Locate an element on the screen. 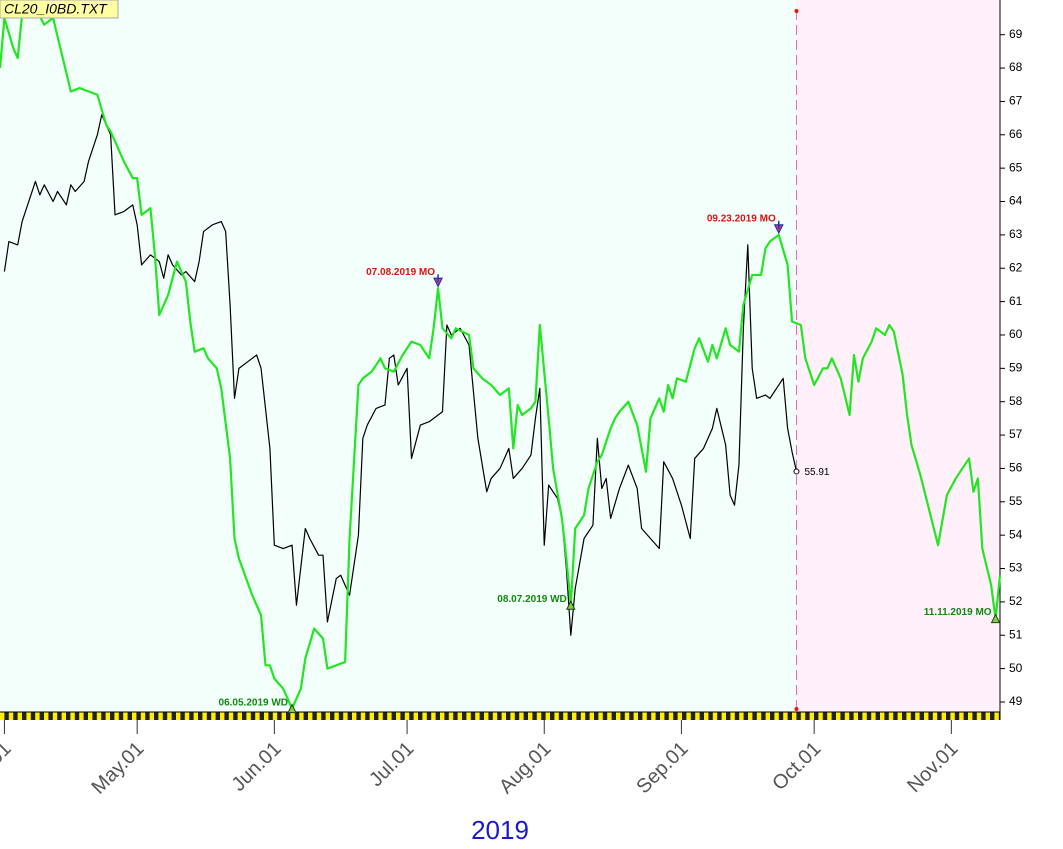  title-box is located at coordinates (59, 9).